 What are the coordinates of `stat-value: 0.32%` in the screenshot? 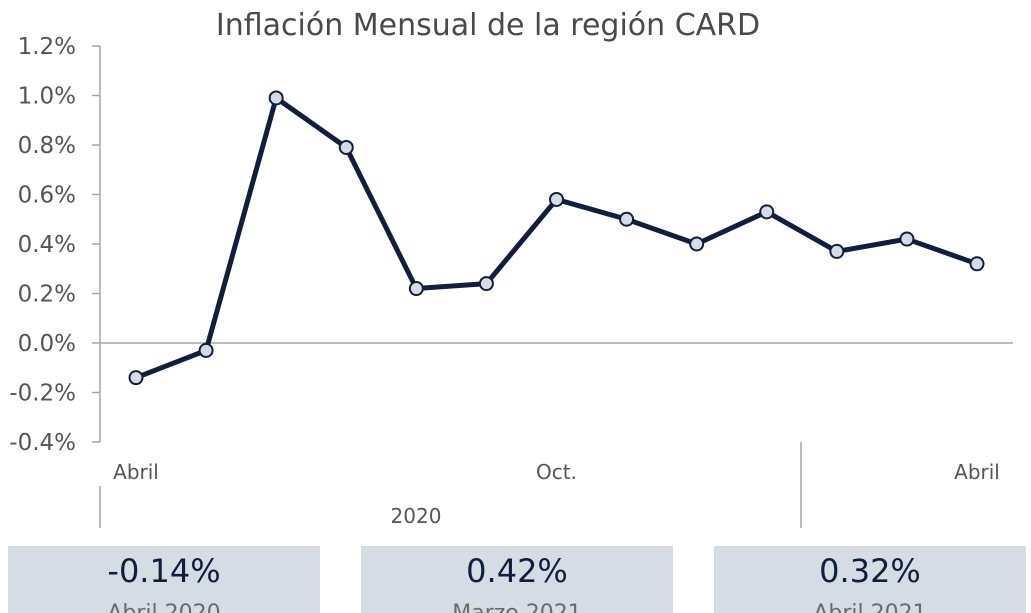 It's located at (870, 571).